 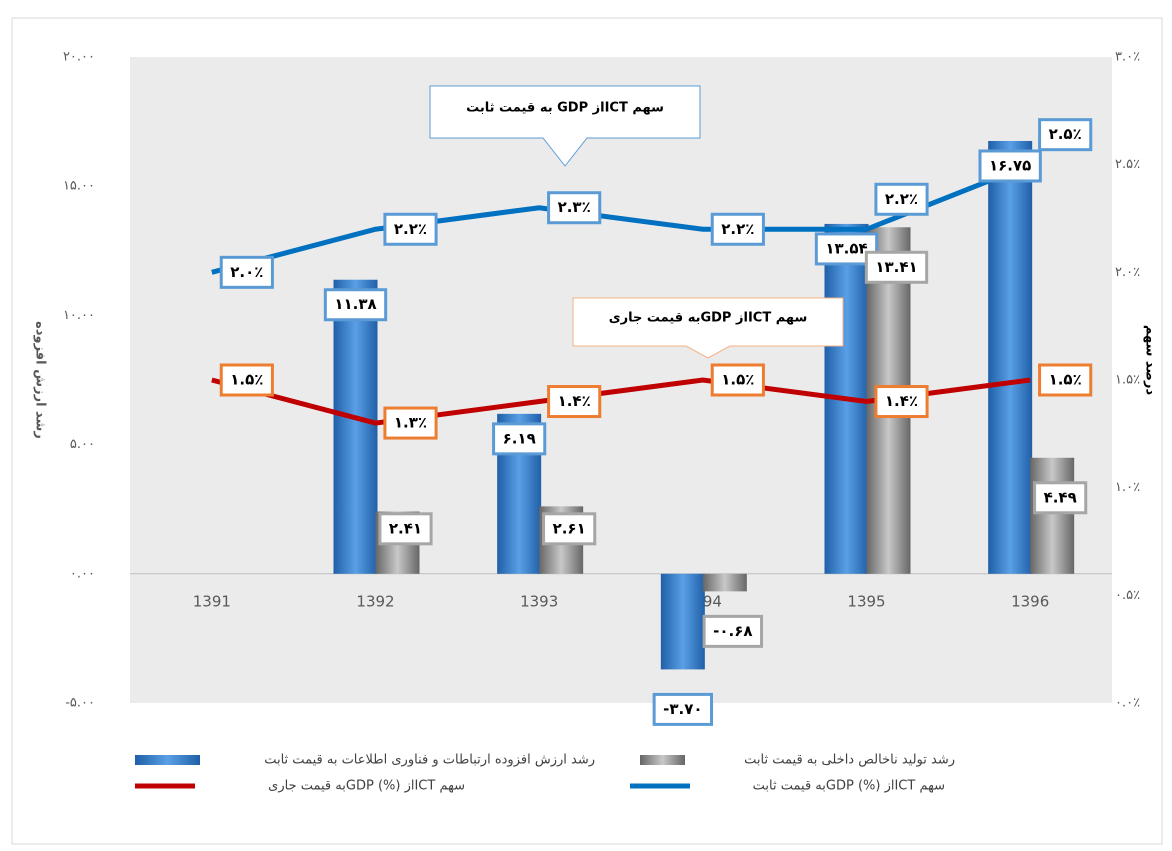 I want to click on y-axis-label: رشد ارزش افزوده, so click(x=40, y=380).